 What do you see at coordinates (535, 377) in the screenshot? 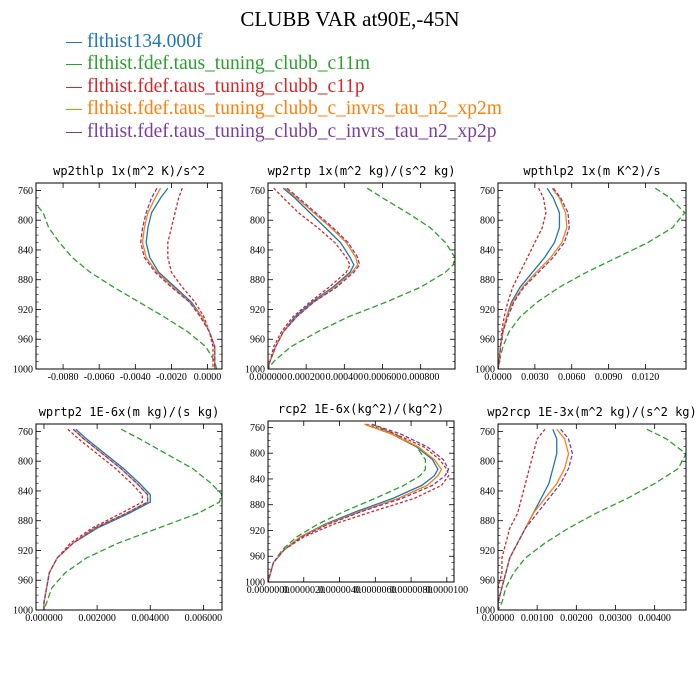
I see `x-tick-label: 0.0030` at bounding box center [535, 377].